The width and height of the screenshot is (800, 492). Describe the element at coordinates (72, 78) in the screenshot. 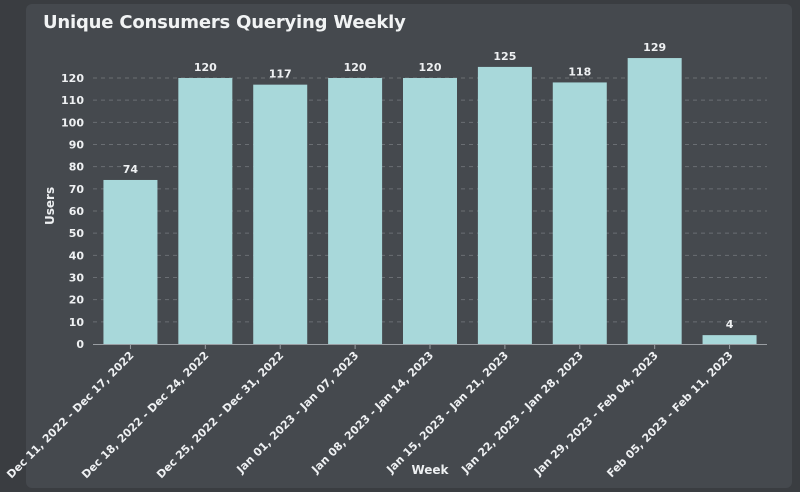

I see `y-tick-label: 120` at that location.